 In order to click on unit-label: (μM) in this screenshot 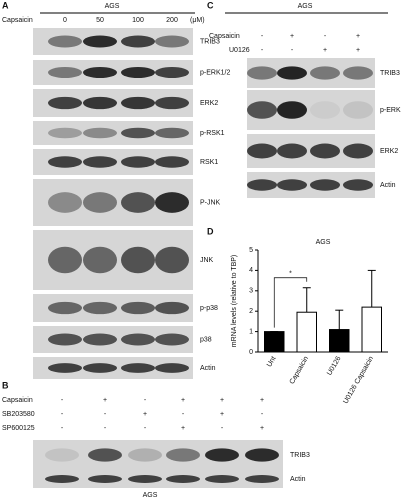, I will do `click(197, 20)`.